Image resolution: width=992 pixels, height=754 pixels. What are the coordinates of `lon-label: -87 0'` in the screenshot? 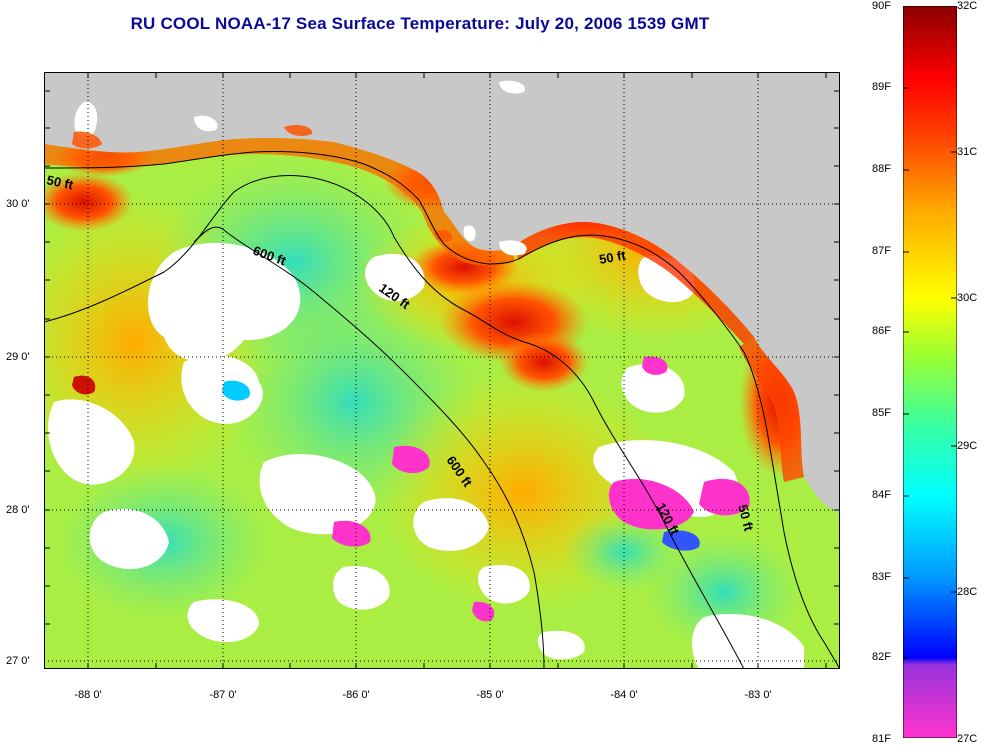 It's located at (223, 695).